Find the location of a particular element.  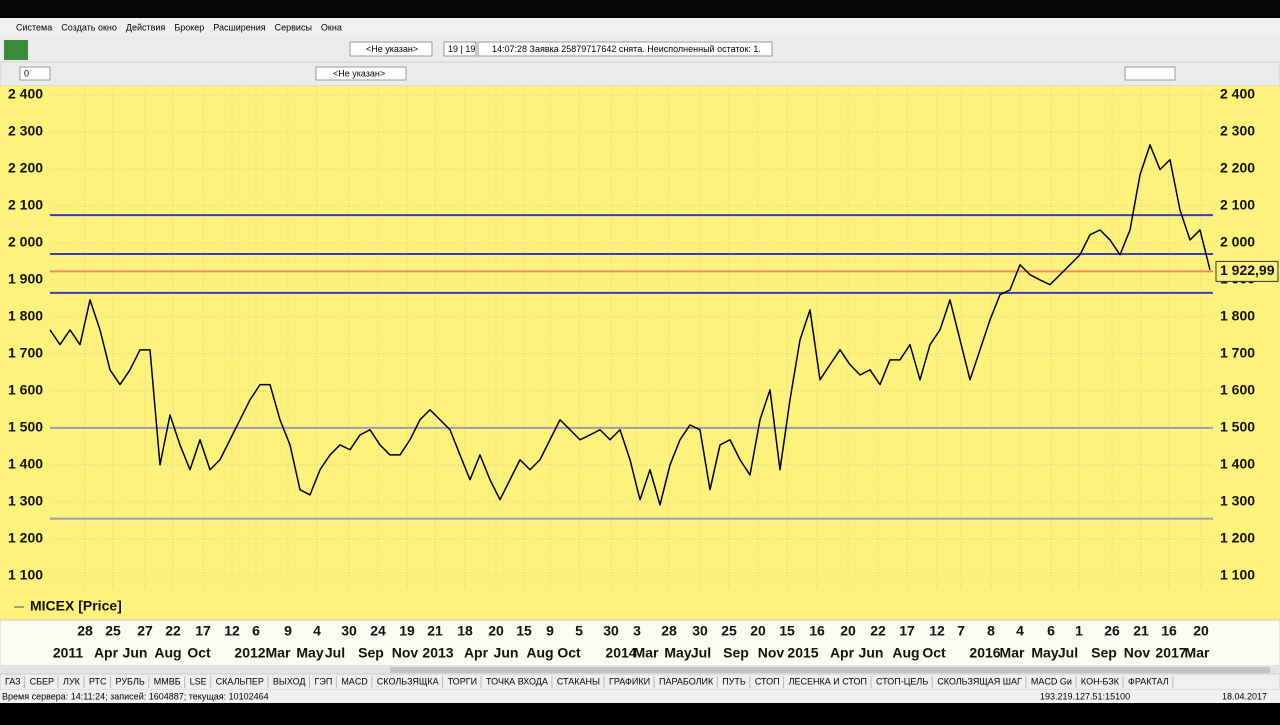

counter-box is located at coordinates (460, 49).